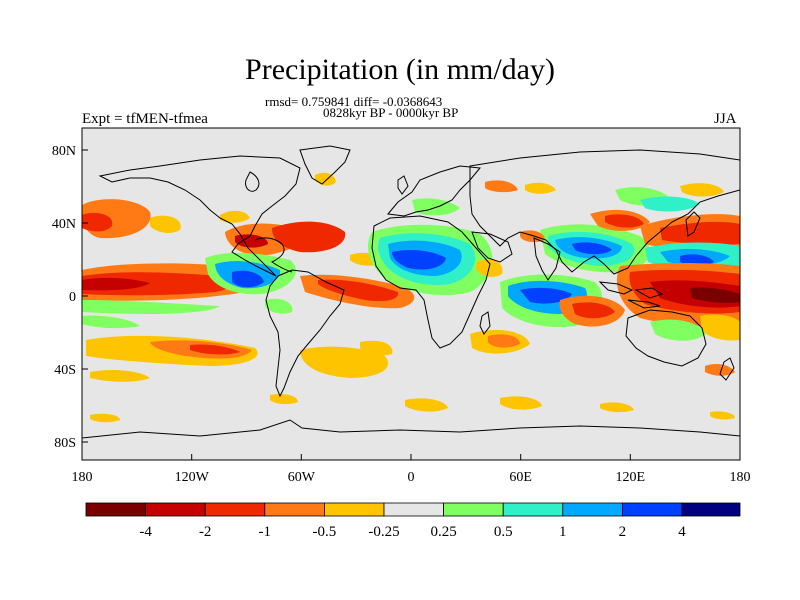 The height and width of the screenshot is (600, 800). Describe the element at coordinates (85, 296) in the screenshot. I see `y-axis` at that location.